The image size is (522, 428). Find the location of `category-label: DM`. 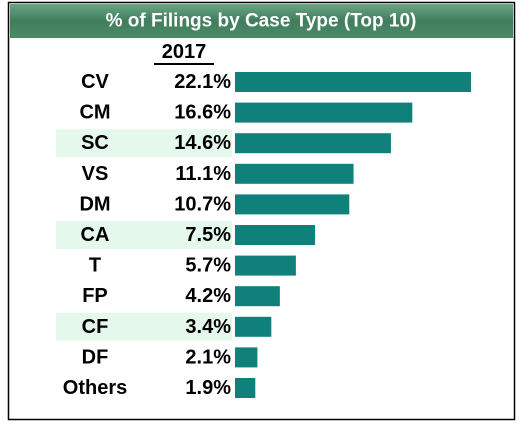

category-label: DM is located at coordinates (94, 204).